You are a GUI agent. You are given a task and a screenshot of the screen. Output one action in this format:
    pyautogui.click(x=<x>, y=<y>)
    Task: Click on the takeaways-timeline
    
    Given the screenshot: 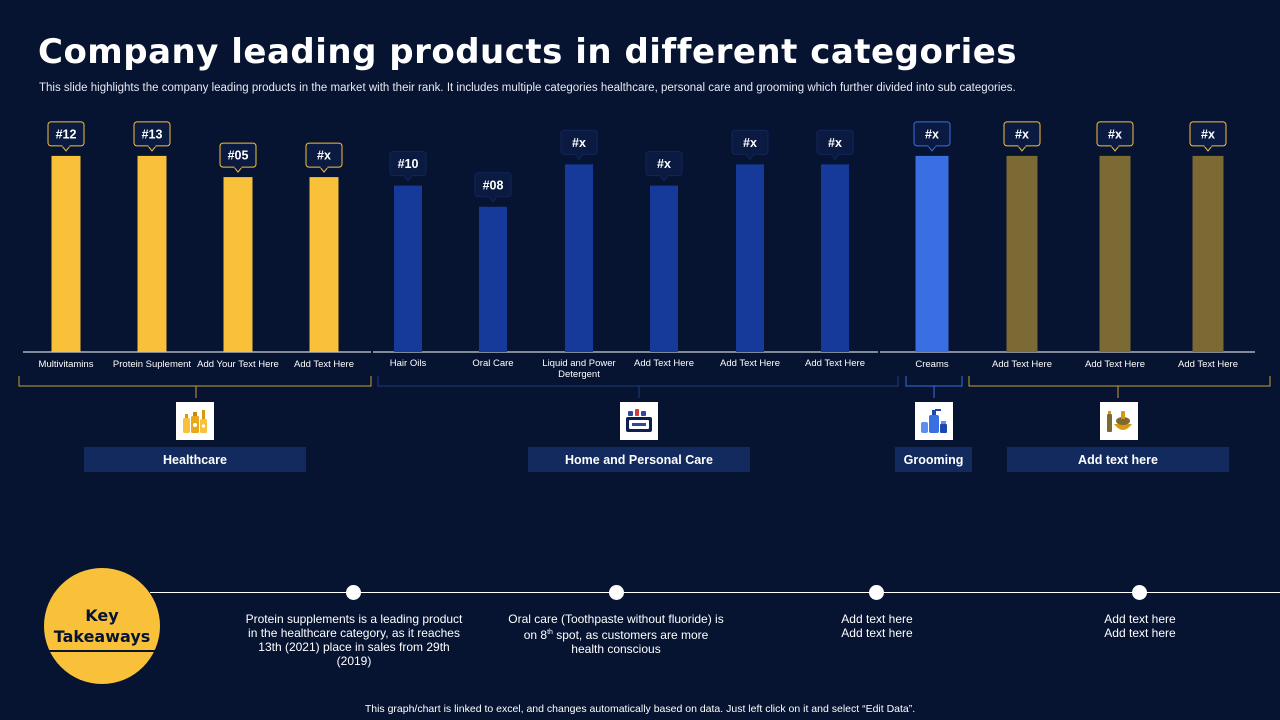 What is the action you would take?
    pyautogui.click(x=715, y=592)
    